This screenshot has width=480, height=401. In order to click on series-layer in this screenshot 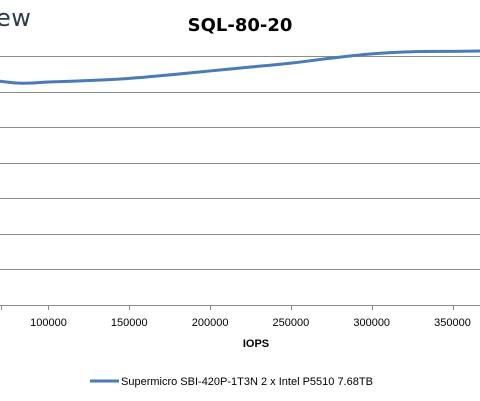, I will do `click(240, 67)`.